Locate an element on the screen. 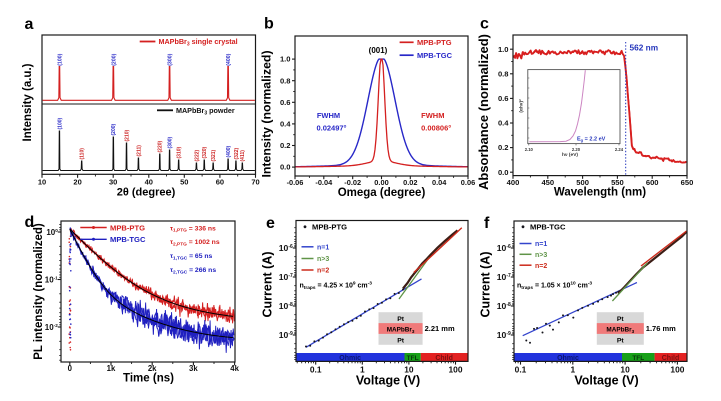 This screenshot has width=721, height=401. svg-text: 60 is located at coordinates (220, 182).